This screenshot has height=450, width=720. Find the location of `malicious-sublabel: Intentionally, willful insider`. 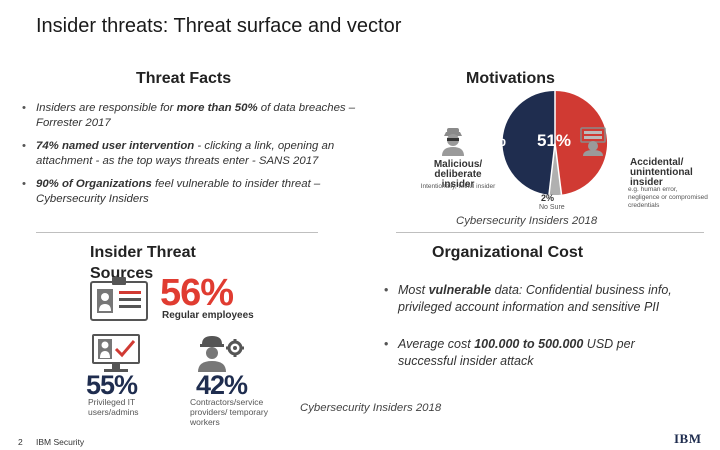

malicious-sublabel: Intentionally, willful insider is located at coordinates (458, 186).